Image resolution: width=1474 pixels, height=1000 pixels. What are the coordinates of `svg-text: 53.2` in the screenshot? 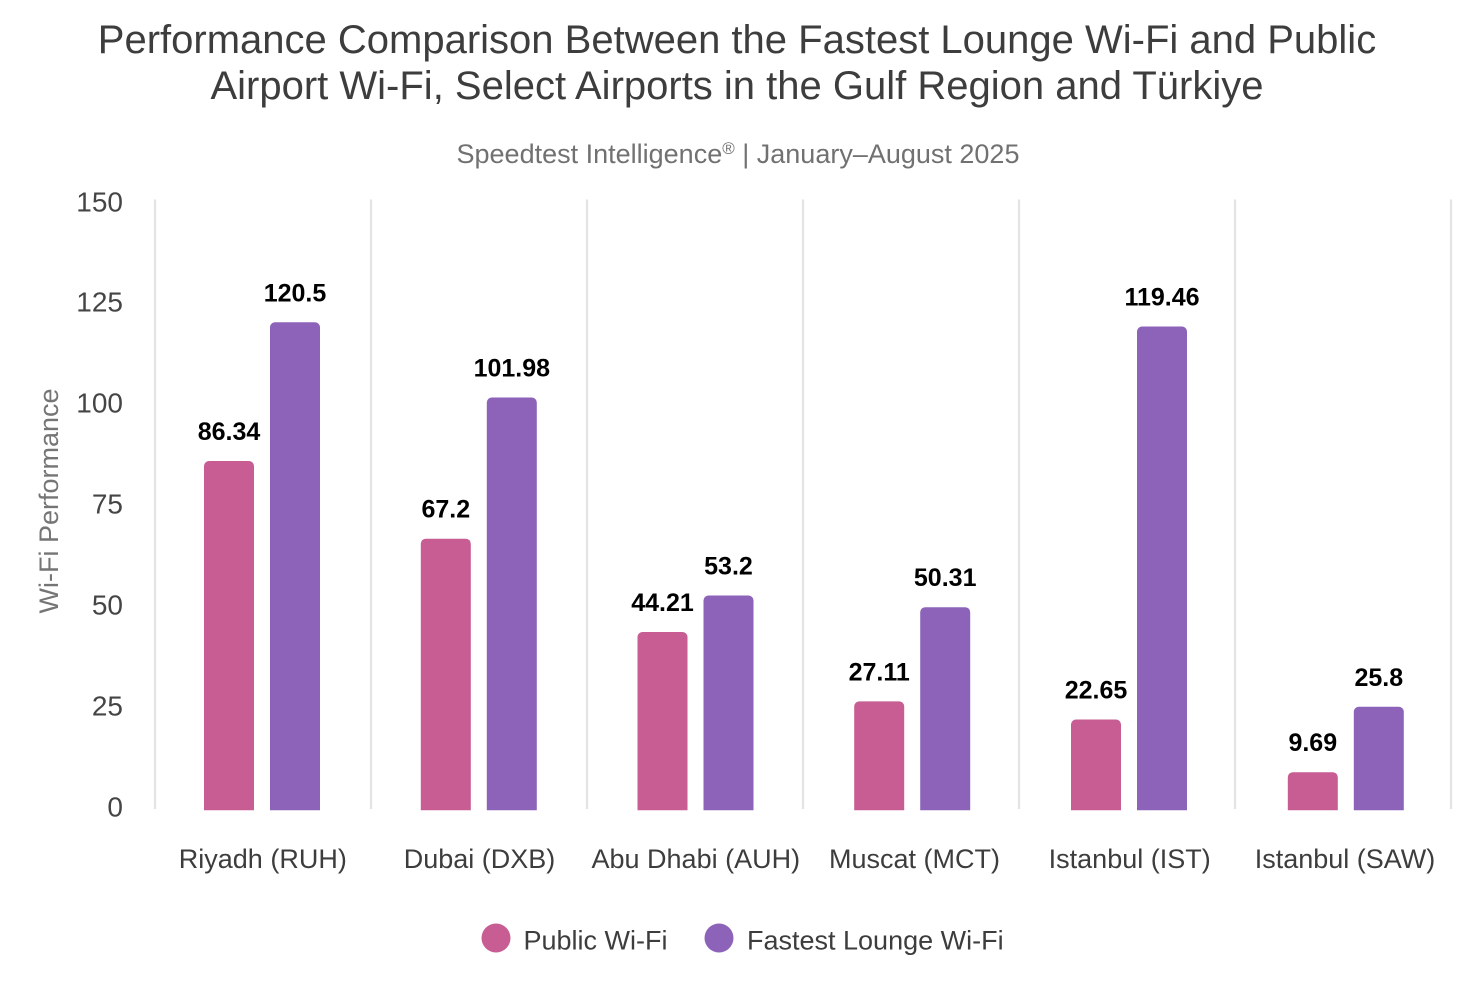 It's located at (728, 567).